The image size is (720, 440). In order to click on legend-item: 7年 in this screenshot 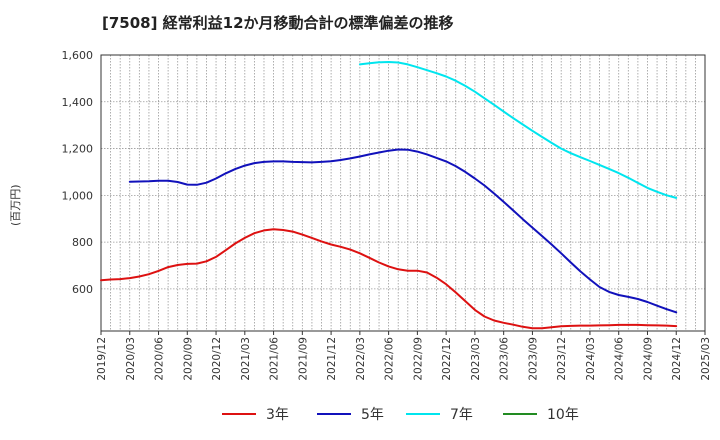, I will do `click(439, 414)`.